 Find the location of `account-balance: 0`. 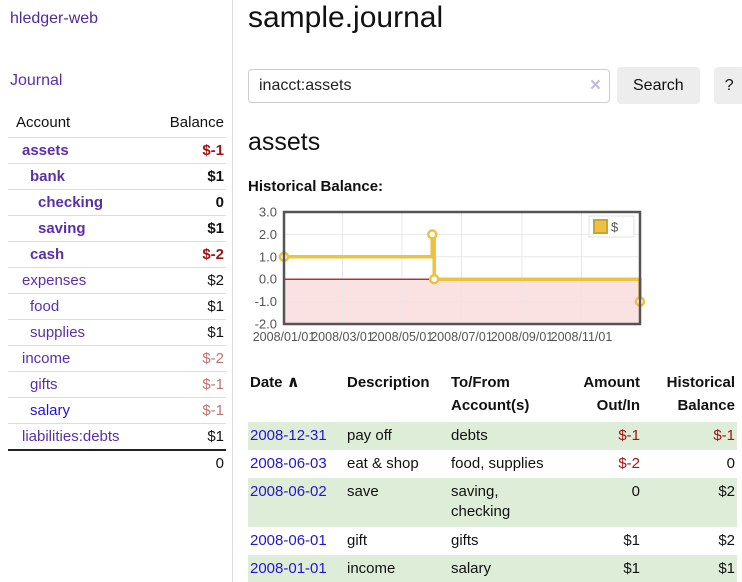

account-balance: 0 is located at coordinates (186, 202).